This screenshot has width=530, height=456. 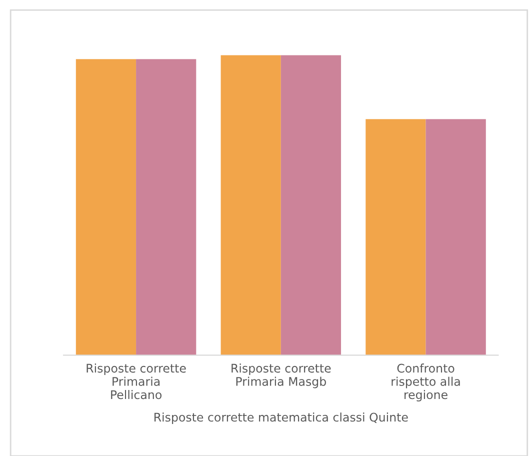 I want to click on x-axis-title: Risposte corrette matematica classi Quinte, so click(x=281, y=418).